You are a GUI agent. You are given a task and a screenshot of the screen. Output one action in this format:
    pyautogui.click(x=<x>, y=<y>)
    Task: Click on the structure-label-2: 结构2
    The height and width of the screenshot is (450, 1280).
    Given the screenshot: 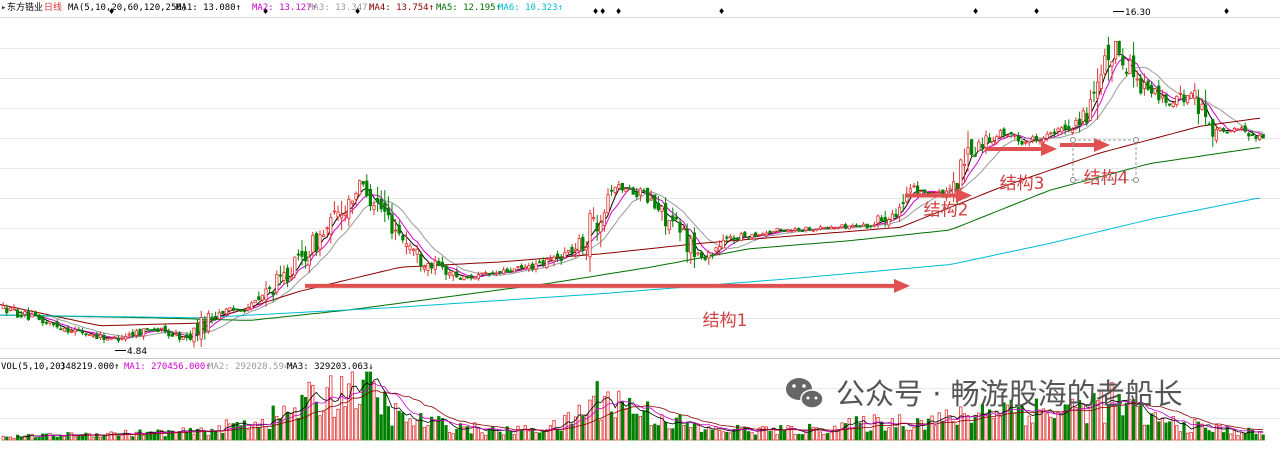 What is the action you would take?
    pyautogui.click(x=946, y=210)
    